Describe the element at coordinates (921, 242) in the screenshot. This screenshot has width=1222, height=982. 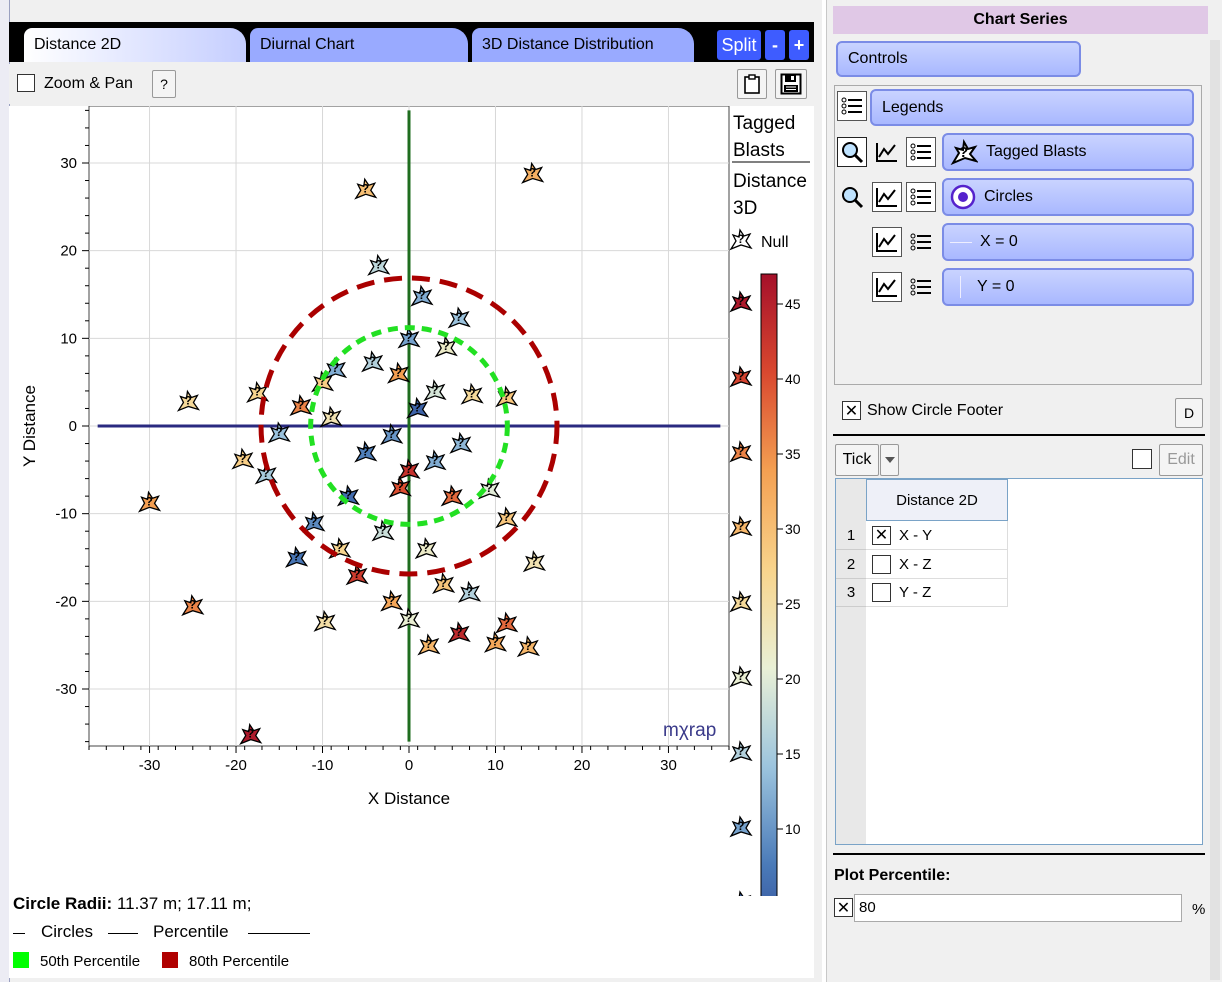
I see `x0-list-icon` at that location.